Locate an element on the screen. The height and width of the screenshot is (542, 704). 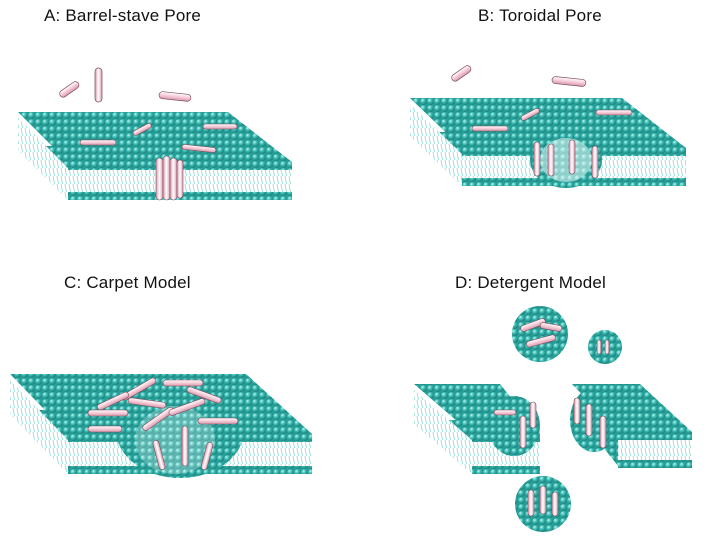
edge-peptides is located at coordinates (550, 423).